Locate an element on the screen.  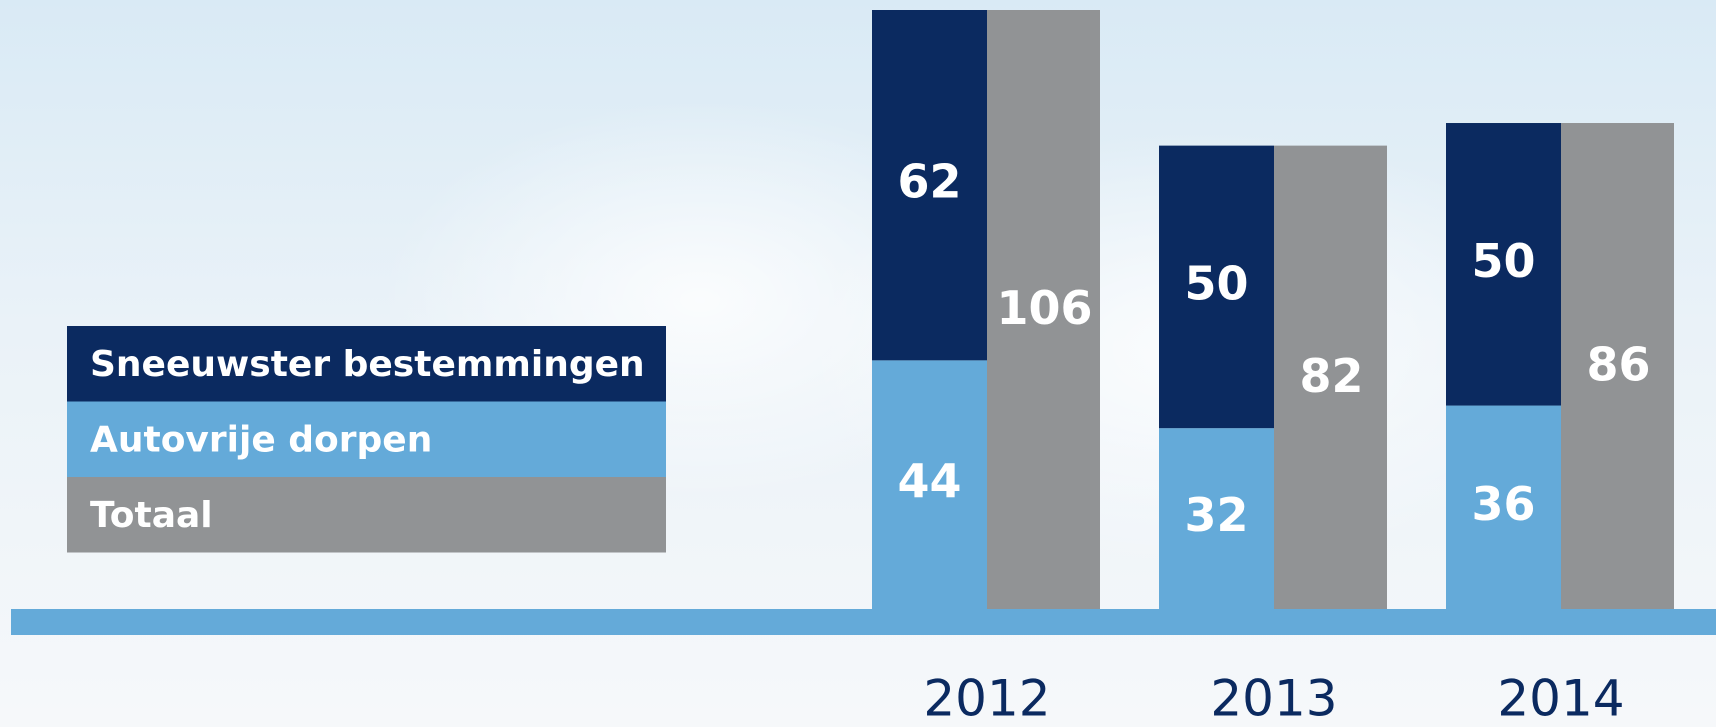
legend-label: Sneeuwster bestemmingen is located at coordinates (367, 364).